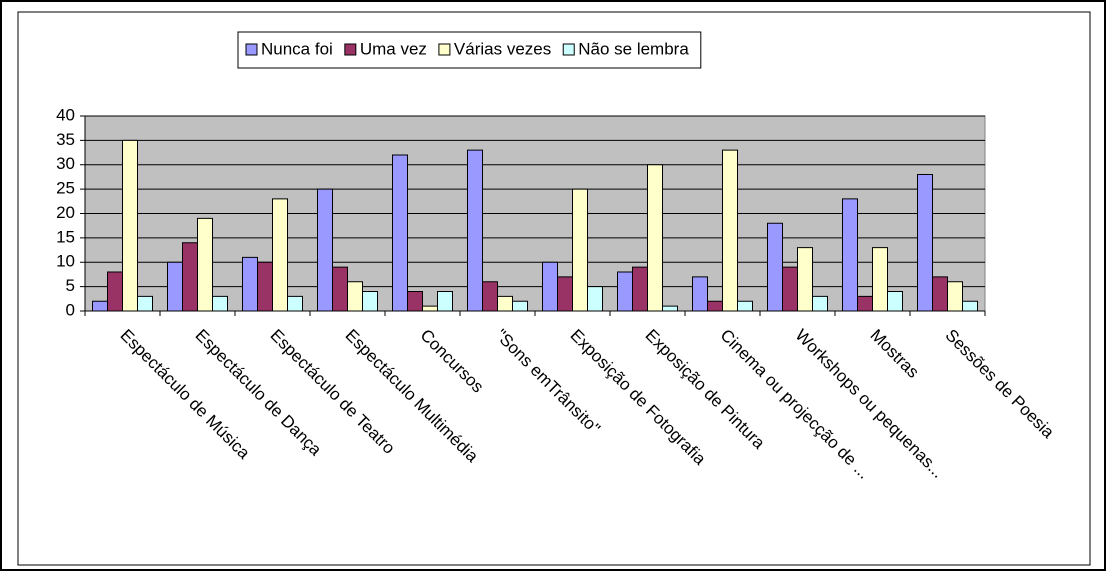 Image resolution: width=1107 pixels, height=572 pixels. What do you see at coordinates (65, 114) in the screenshot?
I see `y-tick-label: 40` at bounding box center [65, 114].